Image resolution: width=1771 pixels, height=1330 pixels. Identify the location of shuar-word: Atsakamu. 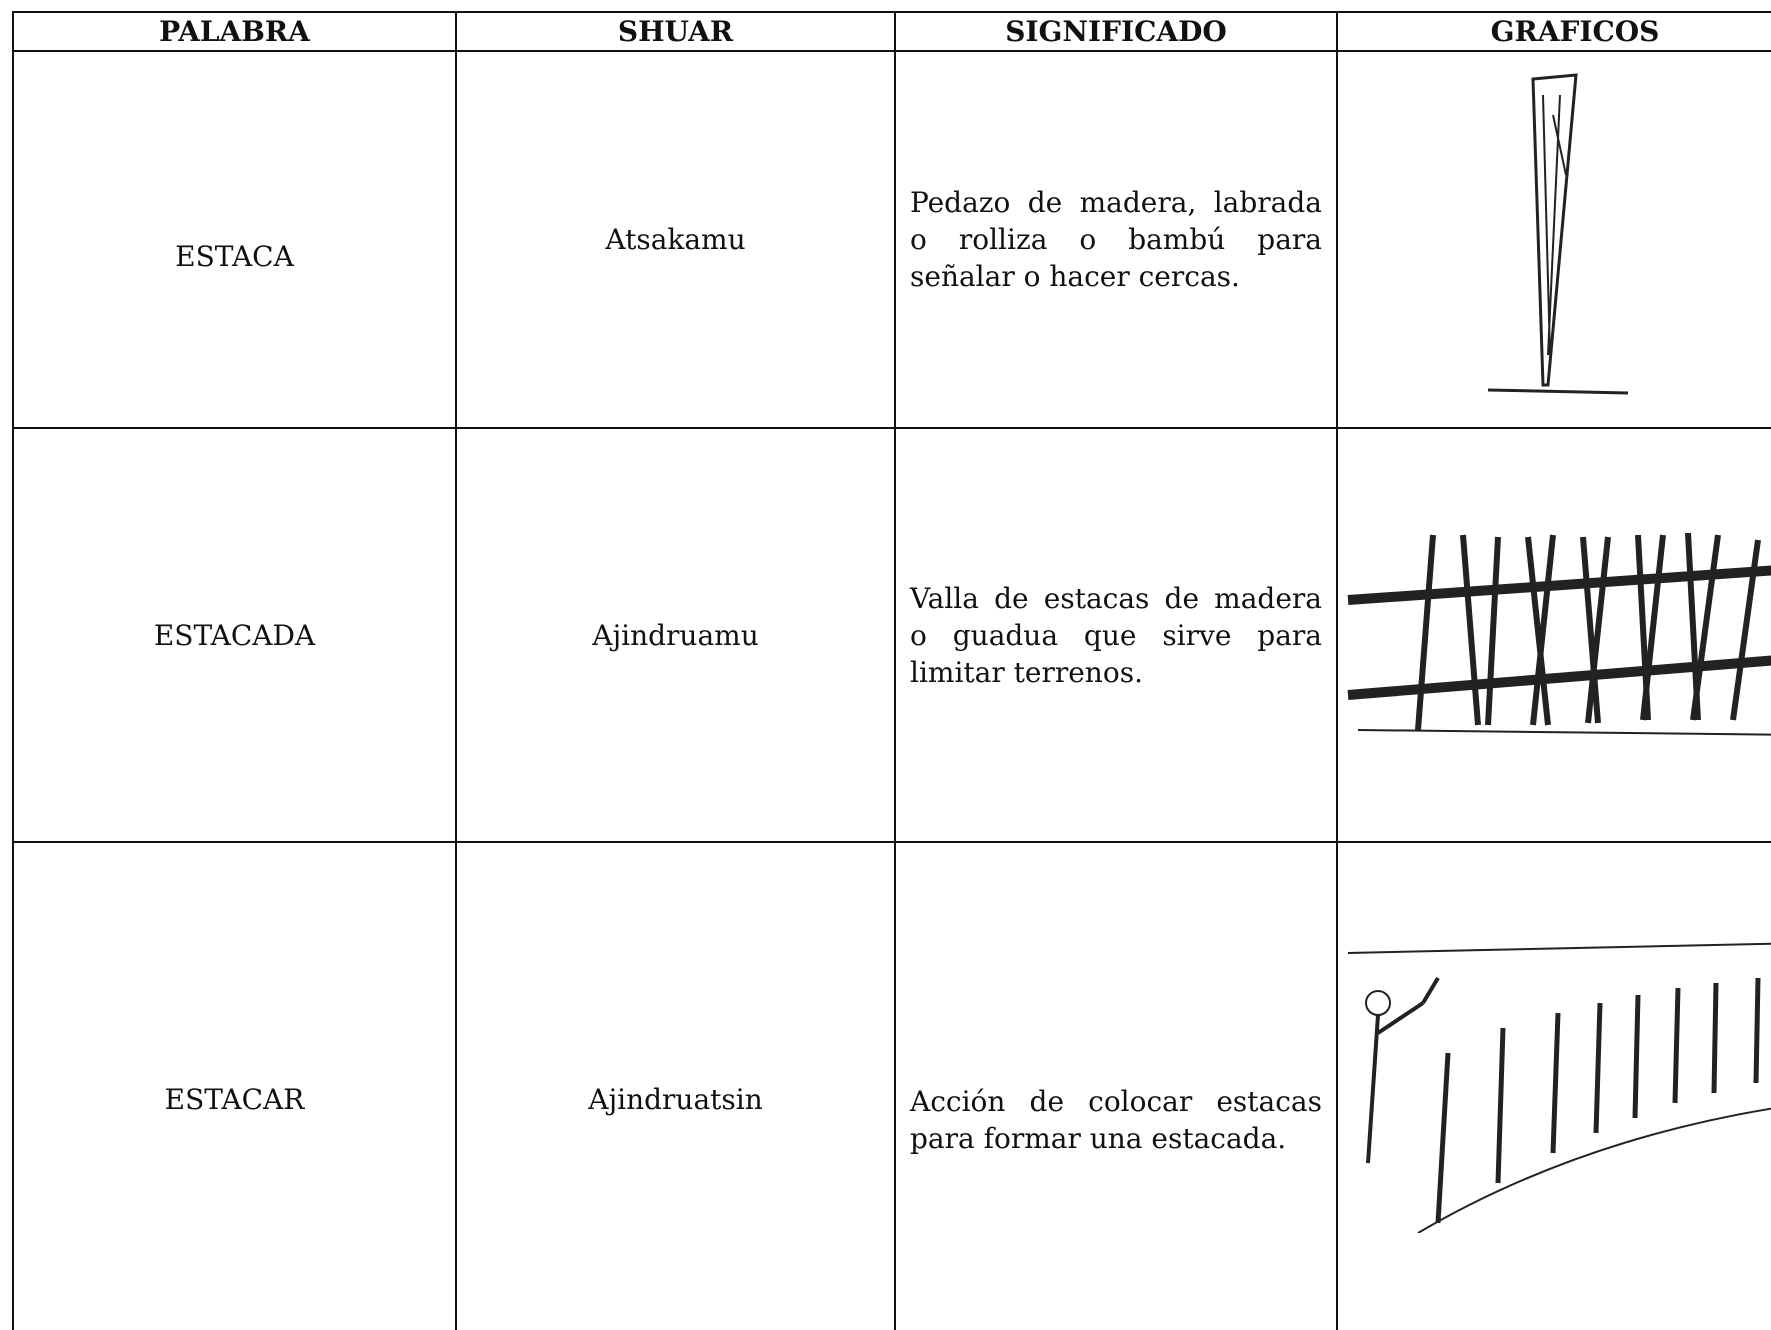
(675, 239).